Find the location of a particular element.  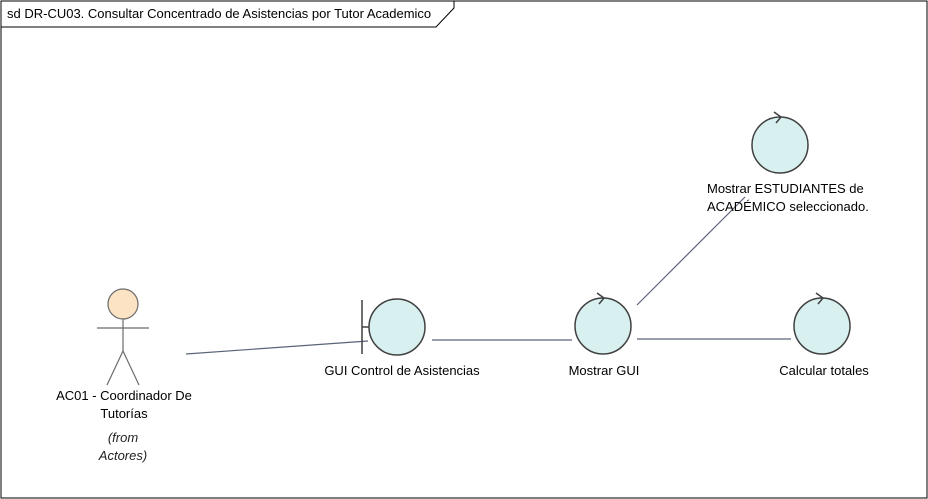

control-calcular-totales is located at coordinates (822, 323).